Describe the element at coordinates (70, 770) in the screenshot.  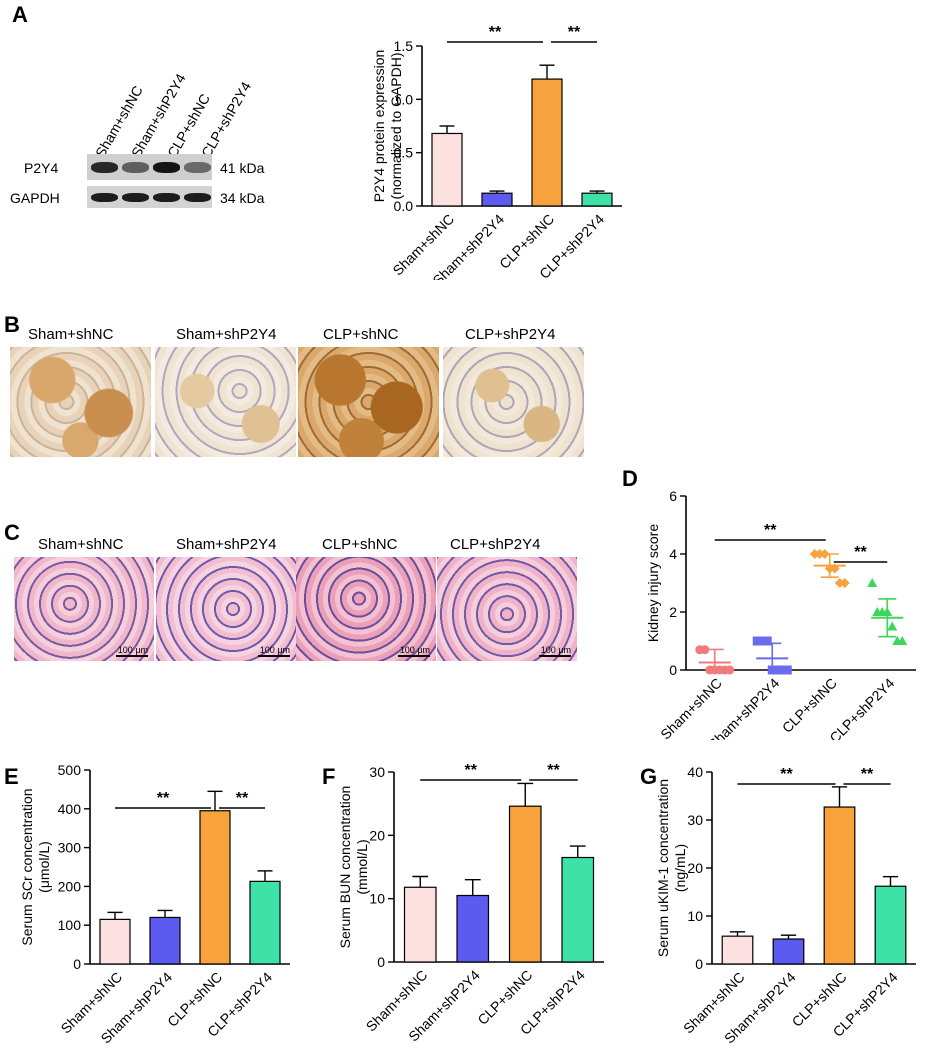
I see `y-tick-label: 500` at that location.